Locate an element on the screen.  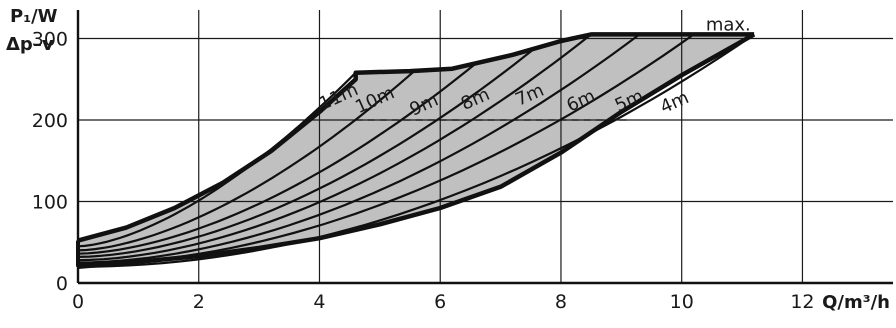
annotation-max: max. is located at coordinates (728, 24).